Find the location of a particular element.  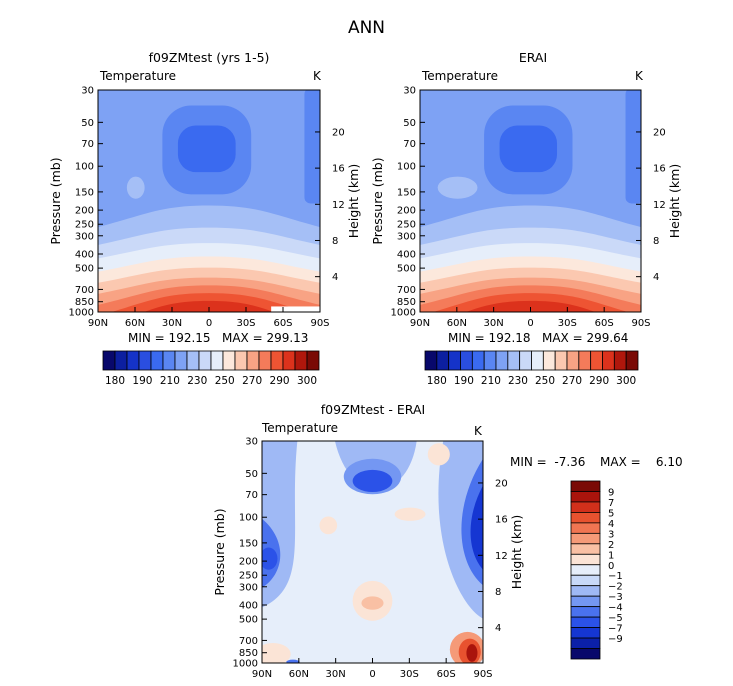

y2-tick-label: 4 is located at coordinates (656, 277).